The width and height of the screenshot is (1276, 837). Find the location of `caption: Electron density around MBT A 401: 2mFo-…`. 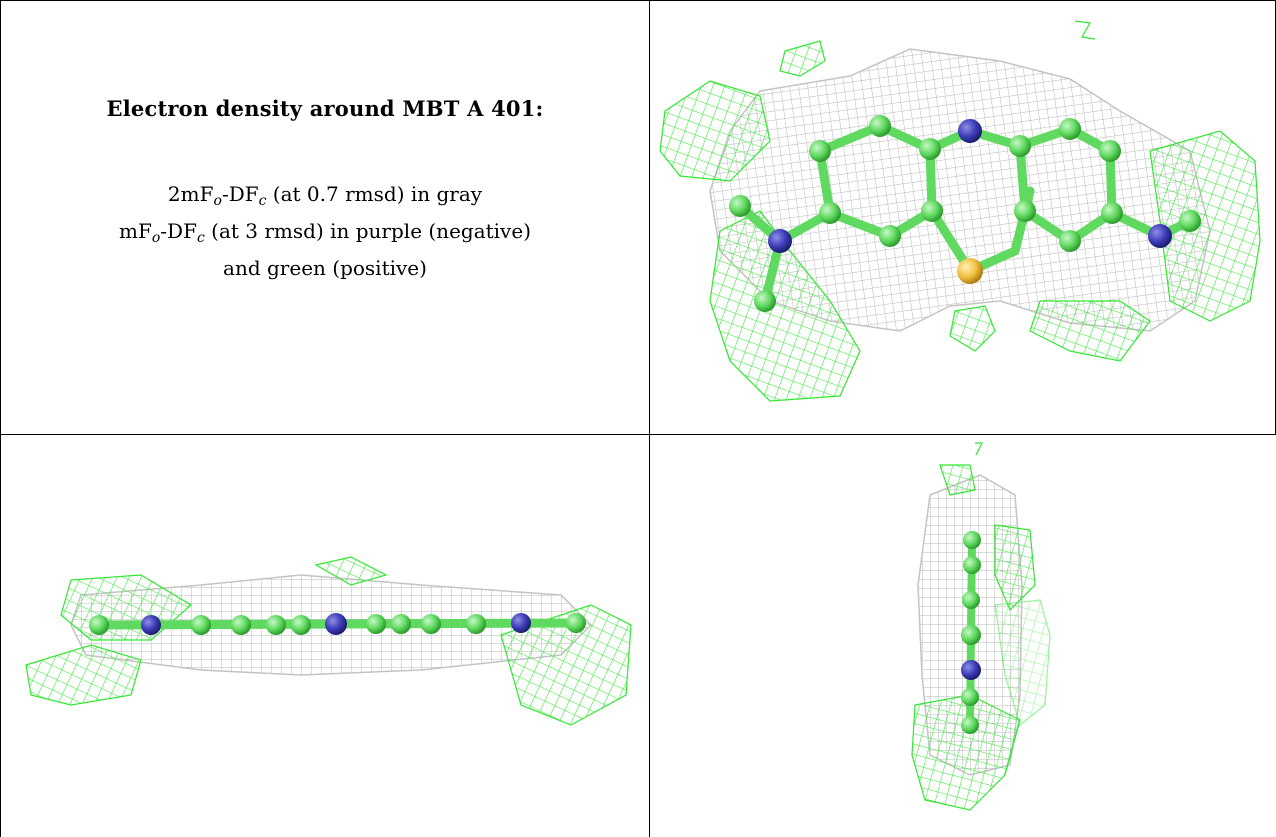

caption: Electron density around MBT A 401: 2mFo-… is located at coordinates (325, 189).